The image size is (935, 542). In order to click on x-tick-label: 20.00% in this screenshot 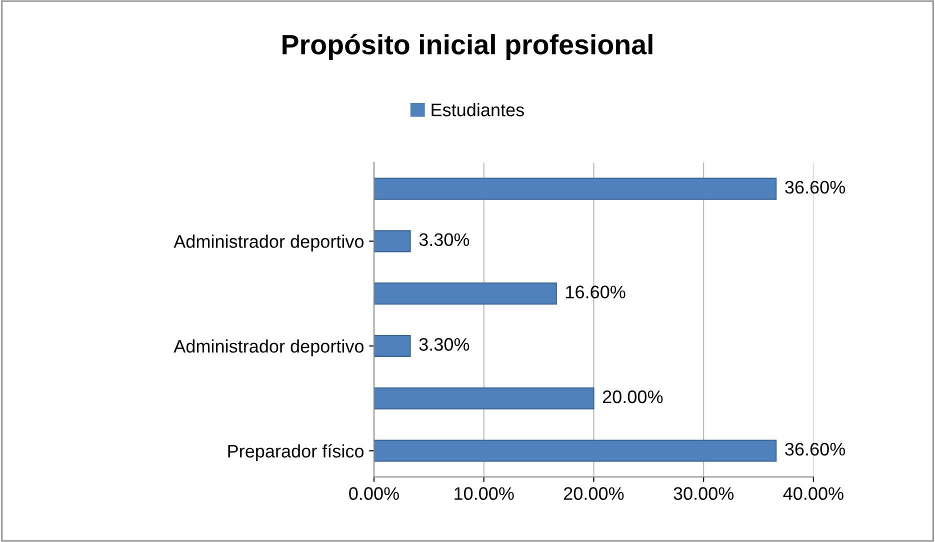, I will do `click(594, 493)`.